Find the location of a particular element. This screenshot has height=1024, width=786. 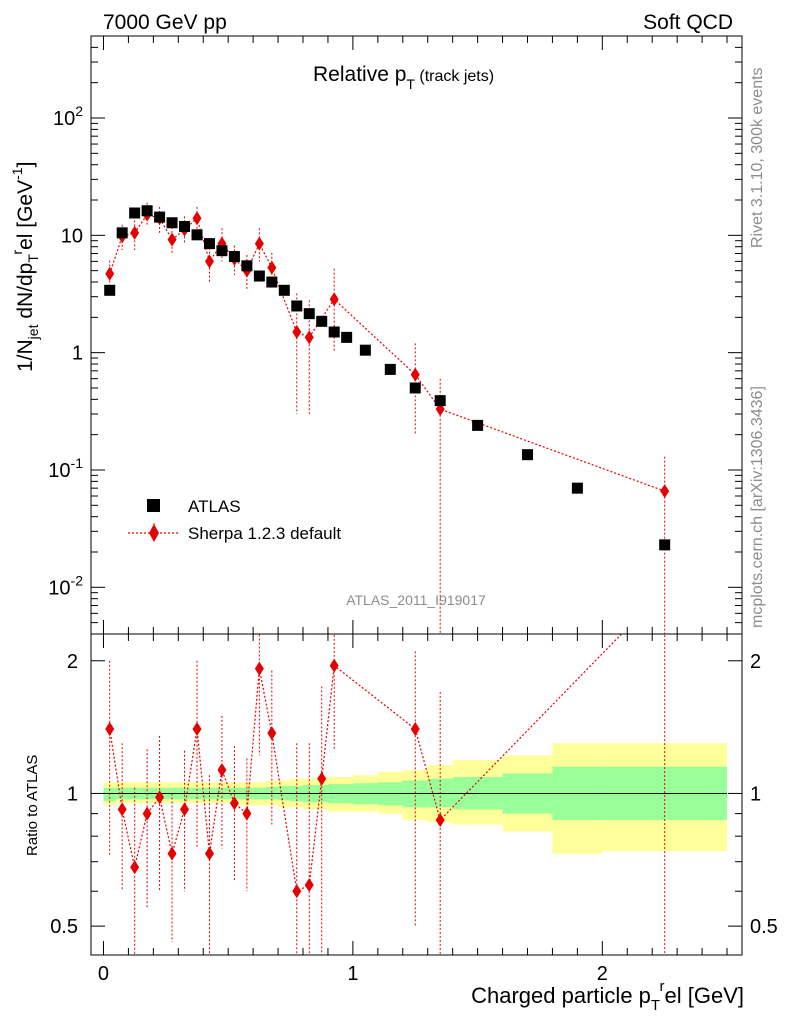

legend-atlas-marker is located at coordinates (153, 505).